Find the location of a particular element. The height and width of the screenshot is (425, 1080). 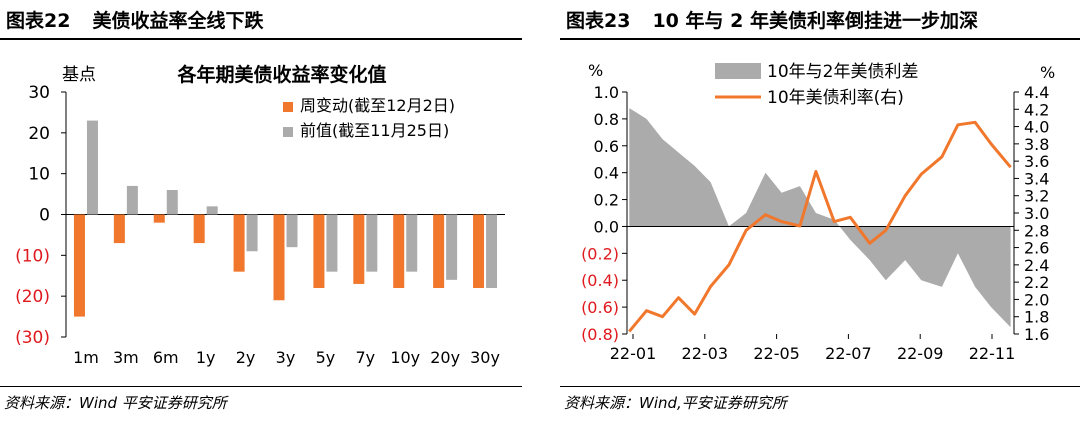

bar-y-tick-label: (20) is located at coordinates (32, 297).